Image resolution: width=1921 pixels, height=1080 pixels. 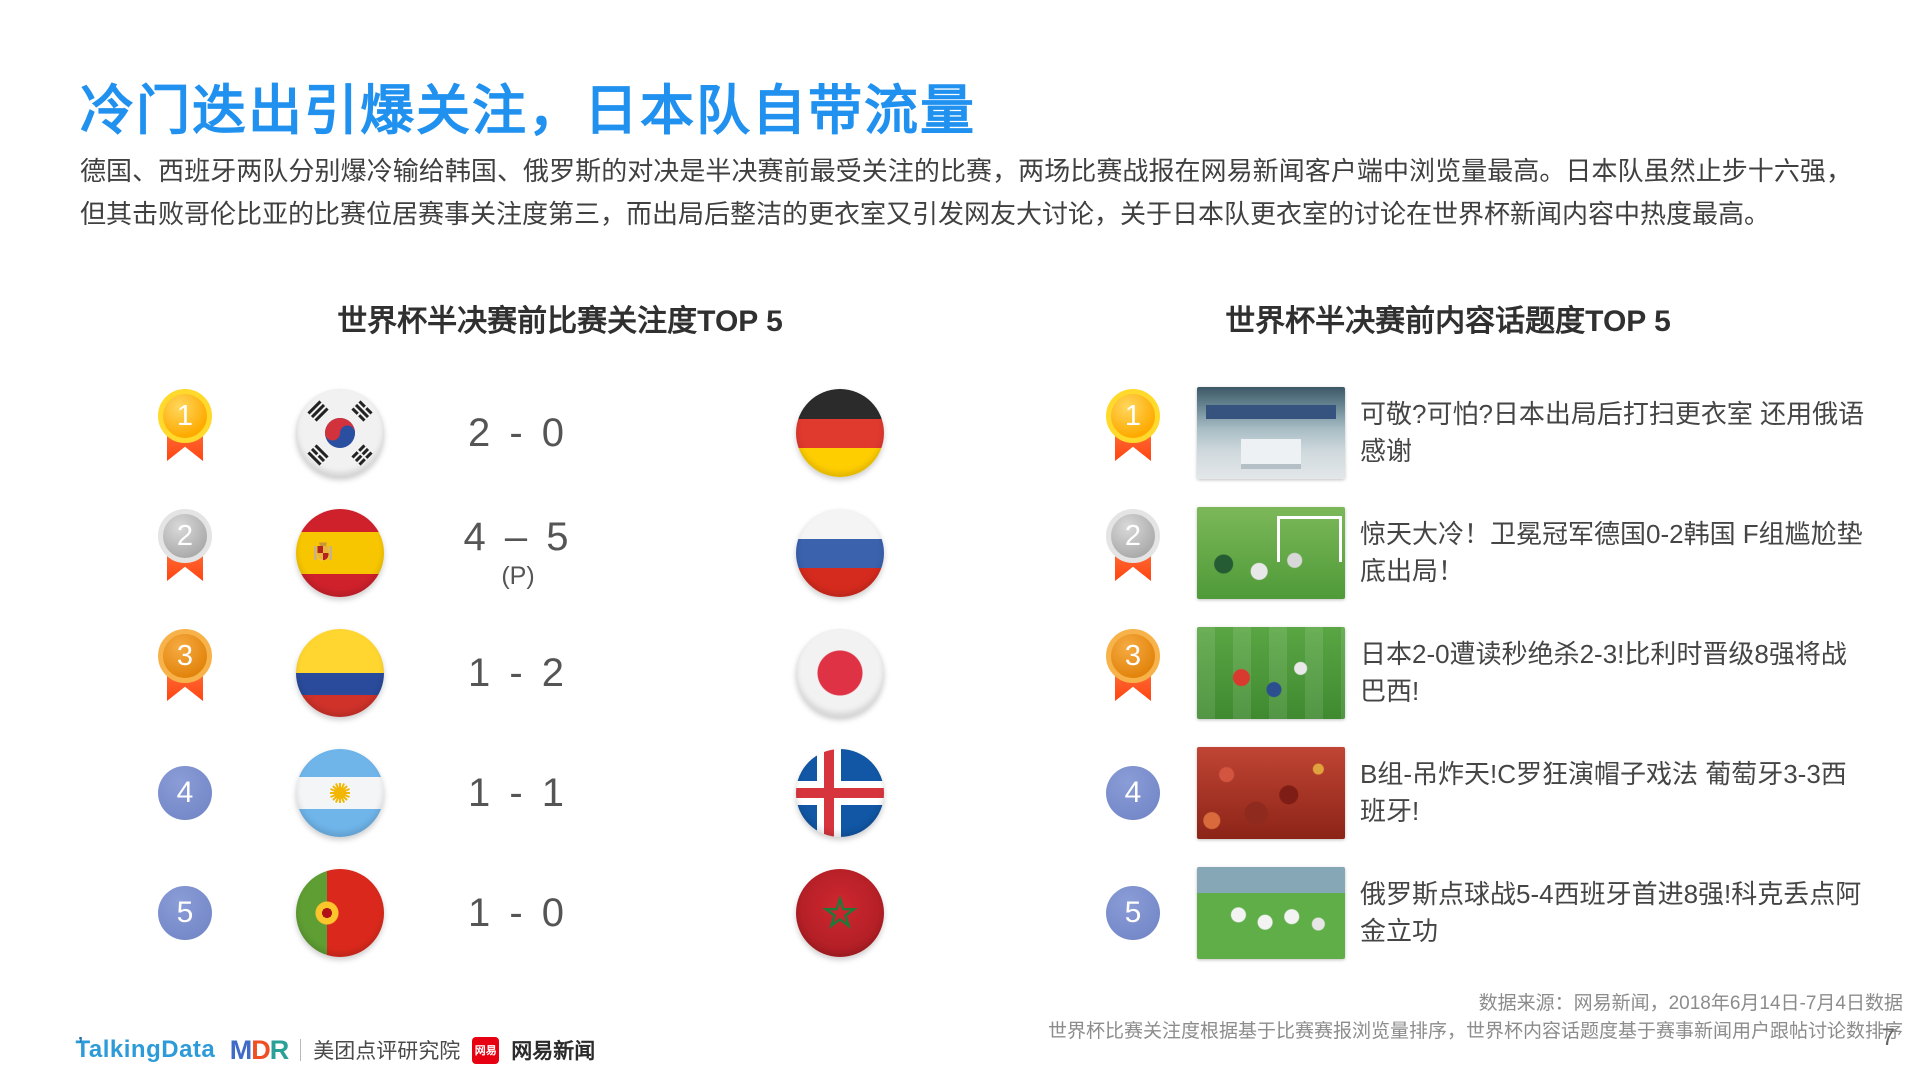 What do you see at coordinates (840, 913) in the screenshot?
I see `flag-morocco-icon` at bounding box center [840, 913].